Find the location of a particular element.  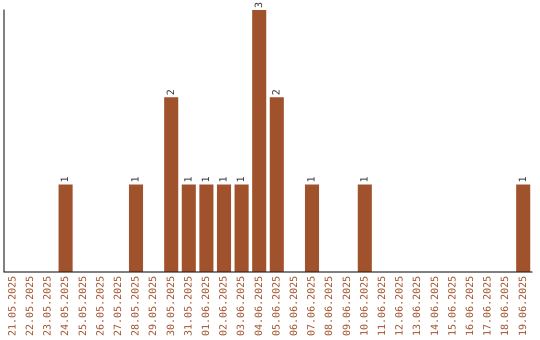

x-tick-label: 04.06.2025 is located at coordinates (259, 306).